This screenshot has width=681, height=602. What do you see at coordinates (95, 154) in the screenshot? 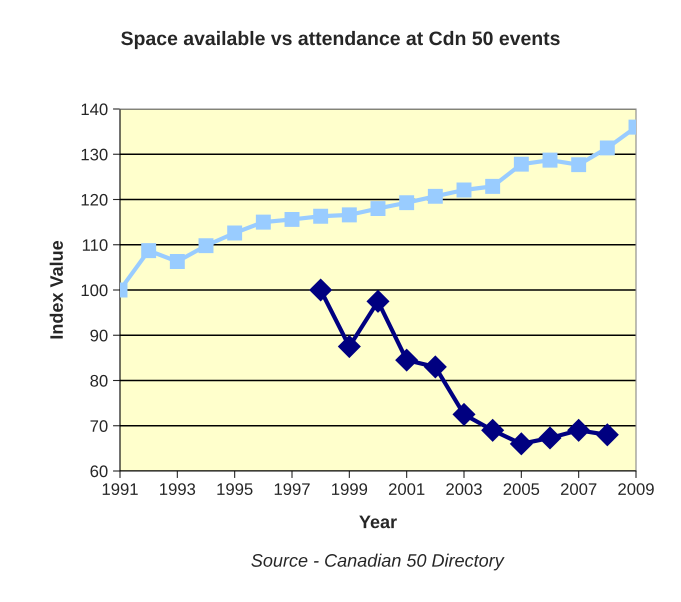
I see `y-tick-label: 130` at bounding box center [95, 154].